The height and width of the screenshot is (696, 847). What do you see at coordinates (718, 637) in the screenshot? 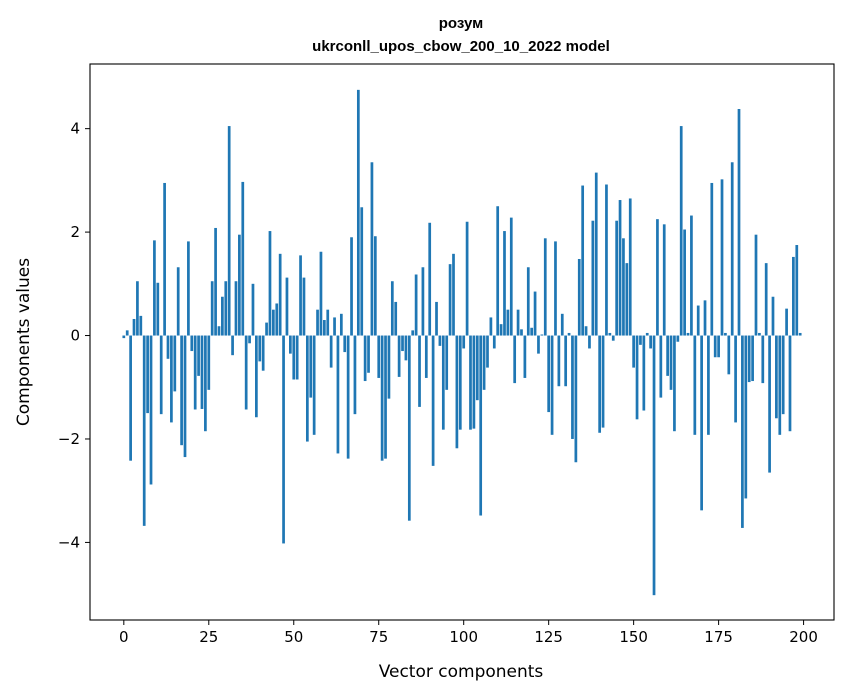
I see `x-tick-label: 175` at bounding box center [718, 637].